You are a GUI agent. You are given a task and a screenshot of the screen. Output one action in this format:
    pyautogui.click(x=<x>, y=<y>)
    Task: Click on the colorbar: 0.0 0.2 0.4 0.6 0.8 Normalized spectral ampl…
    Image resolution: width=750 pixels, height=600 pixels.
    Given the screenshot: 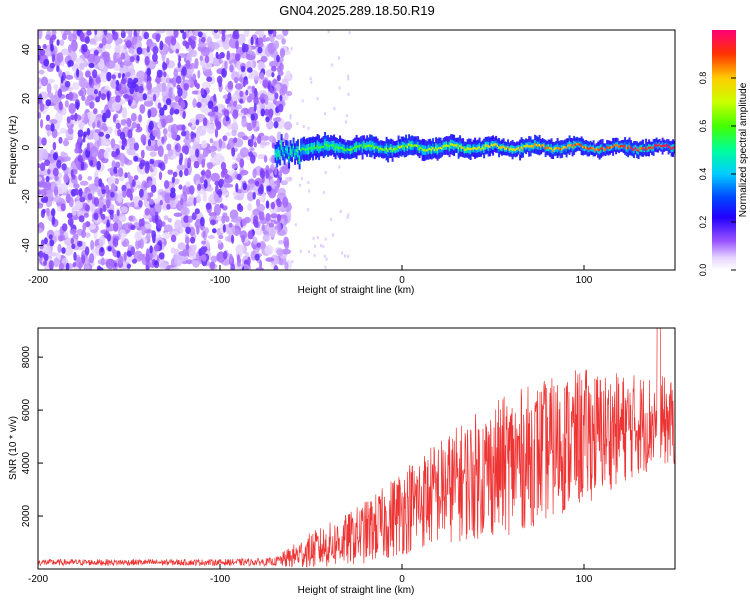 What is the action you would take?
    pyautogui.click(x=723, y=153)
    